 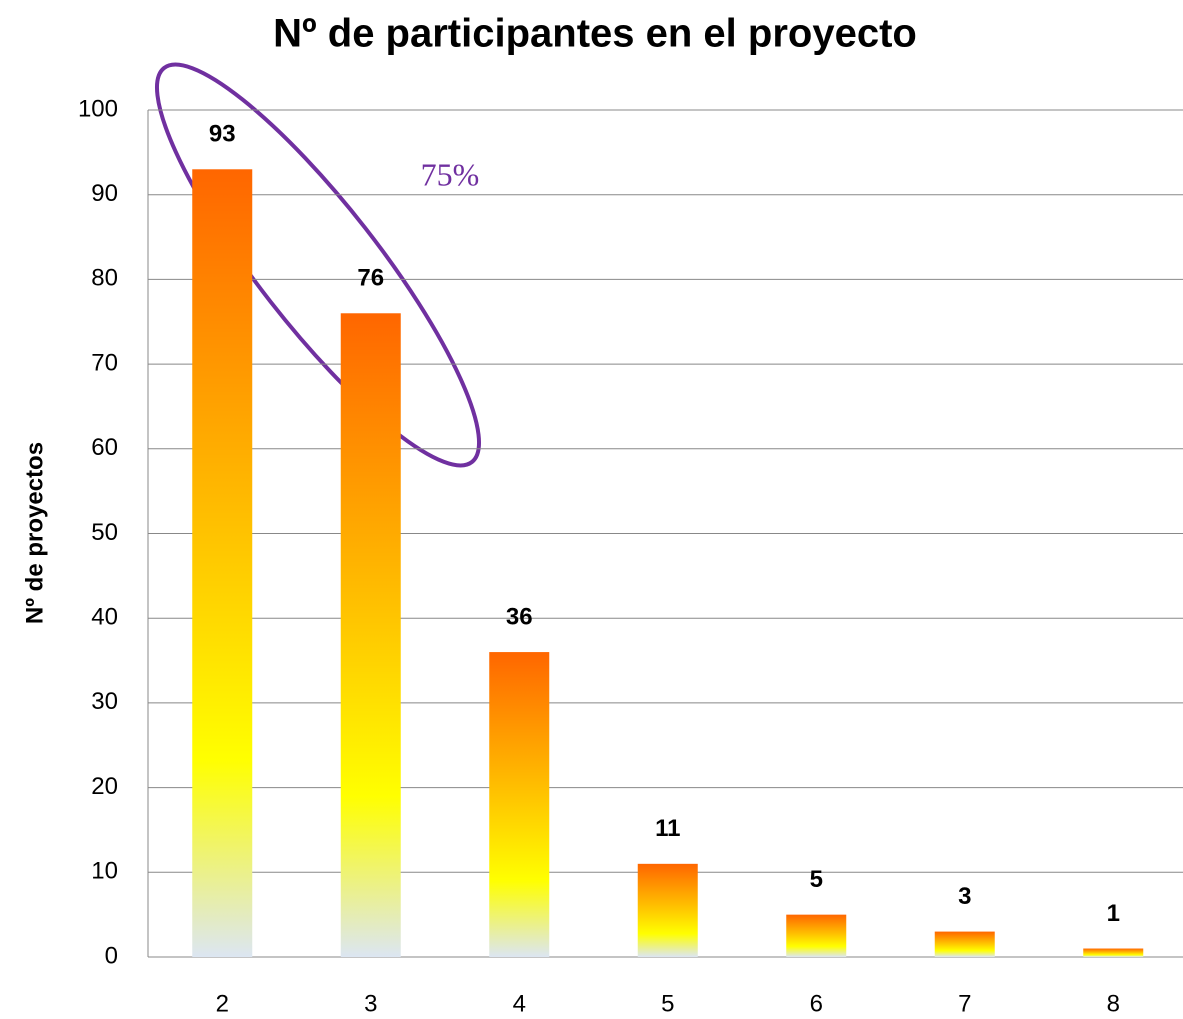 What do you see at coordinates (104, 701) in the screenshot?
I see `y-tick-label: 30` at bounding box center [104, 701].